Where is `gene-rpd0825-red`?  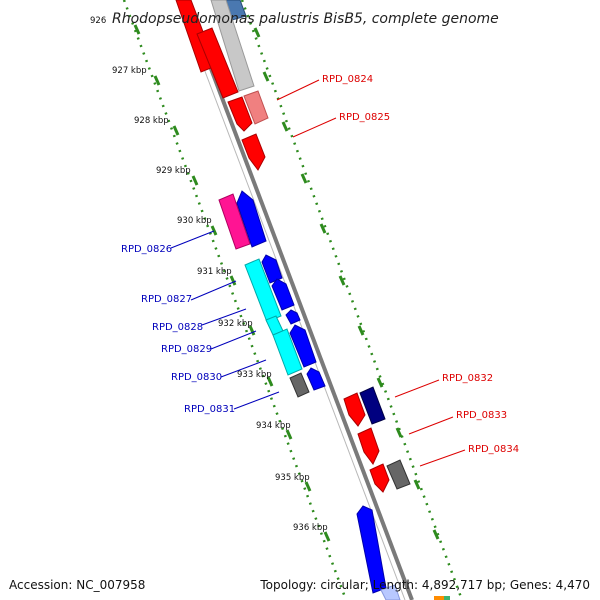
gene-rpd0825-red is located at coordinates (240, 114).